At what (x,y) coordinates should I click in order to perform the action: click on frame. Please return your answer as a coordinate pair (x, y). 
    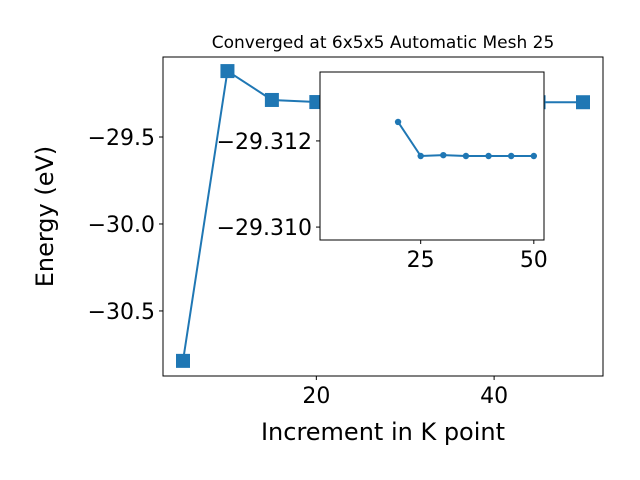
    Looking at the image, I should click on (432, 156).